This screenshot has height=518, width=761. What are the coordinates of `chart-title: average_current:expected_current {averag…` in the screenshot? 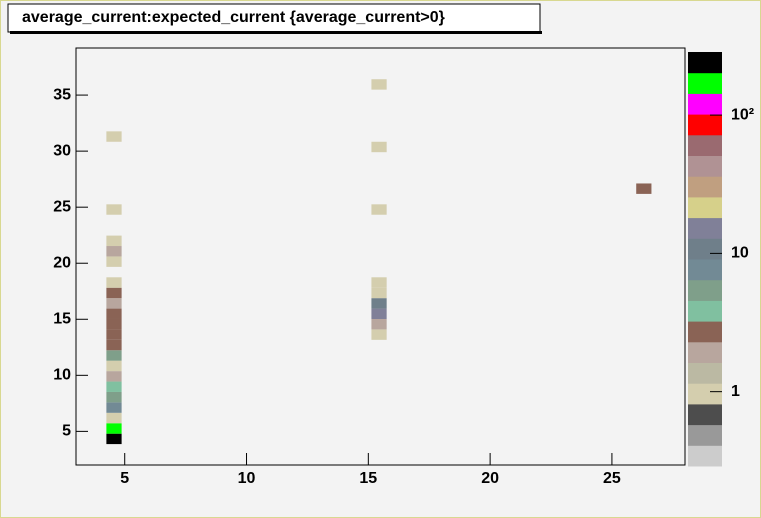 It's located at (233, 17).